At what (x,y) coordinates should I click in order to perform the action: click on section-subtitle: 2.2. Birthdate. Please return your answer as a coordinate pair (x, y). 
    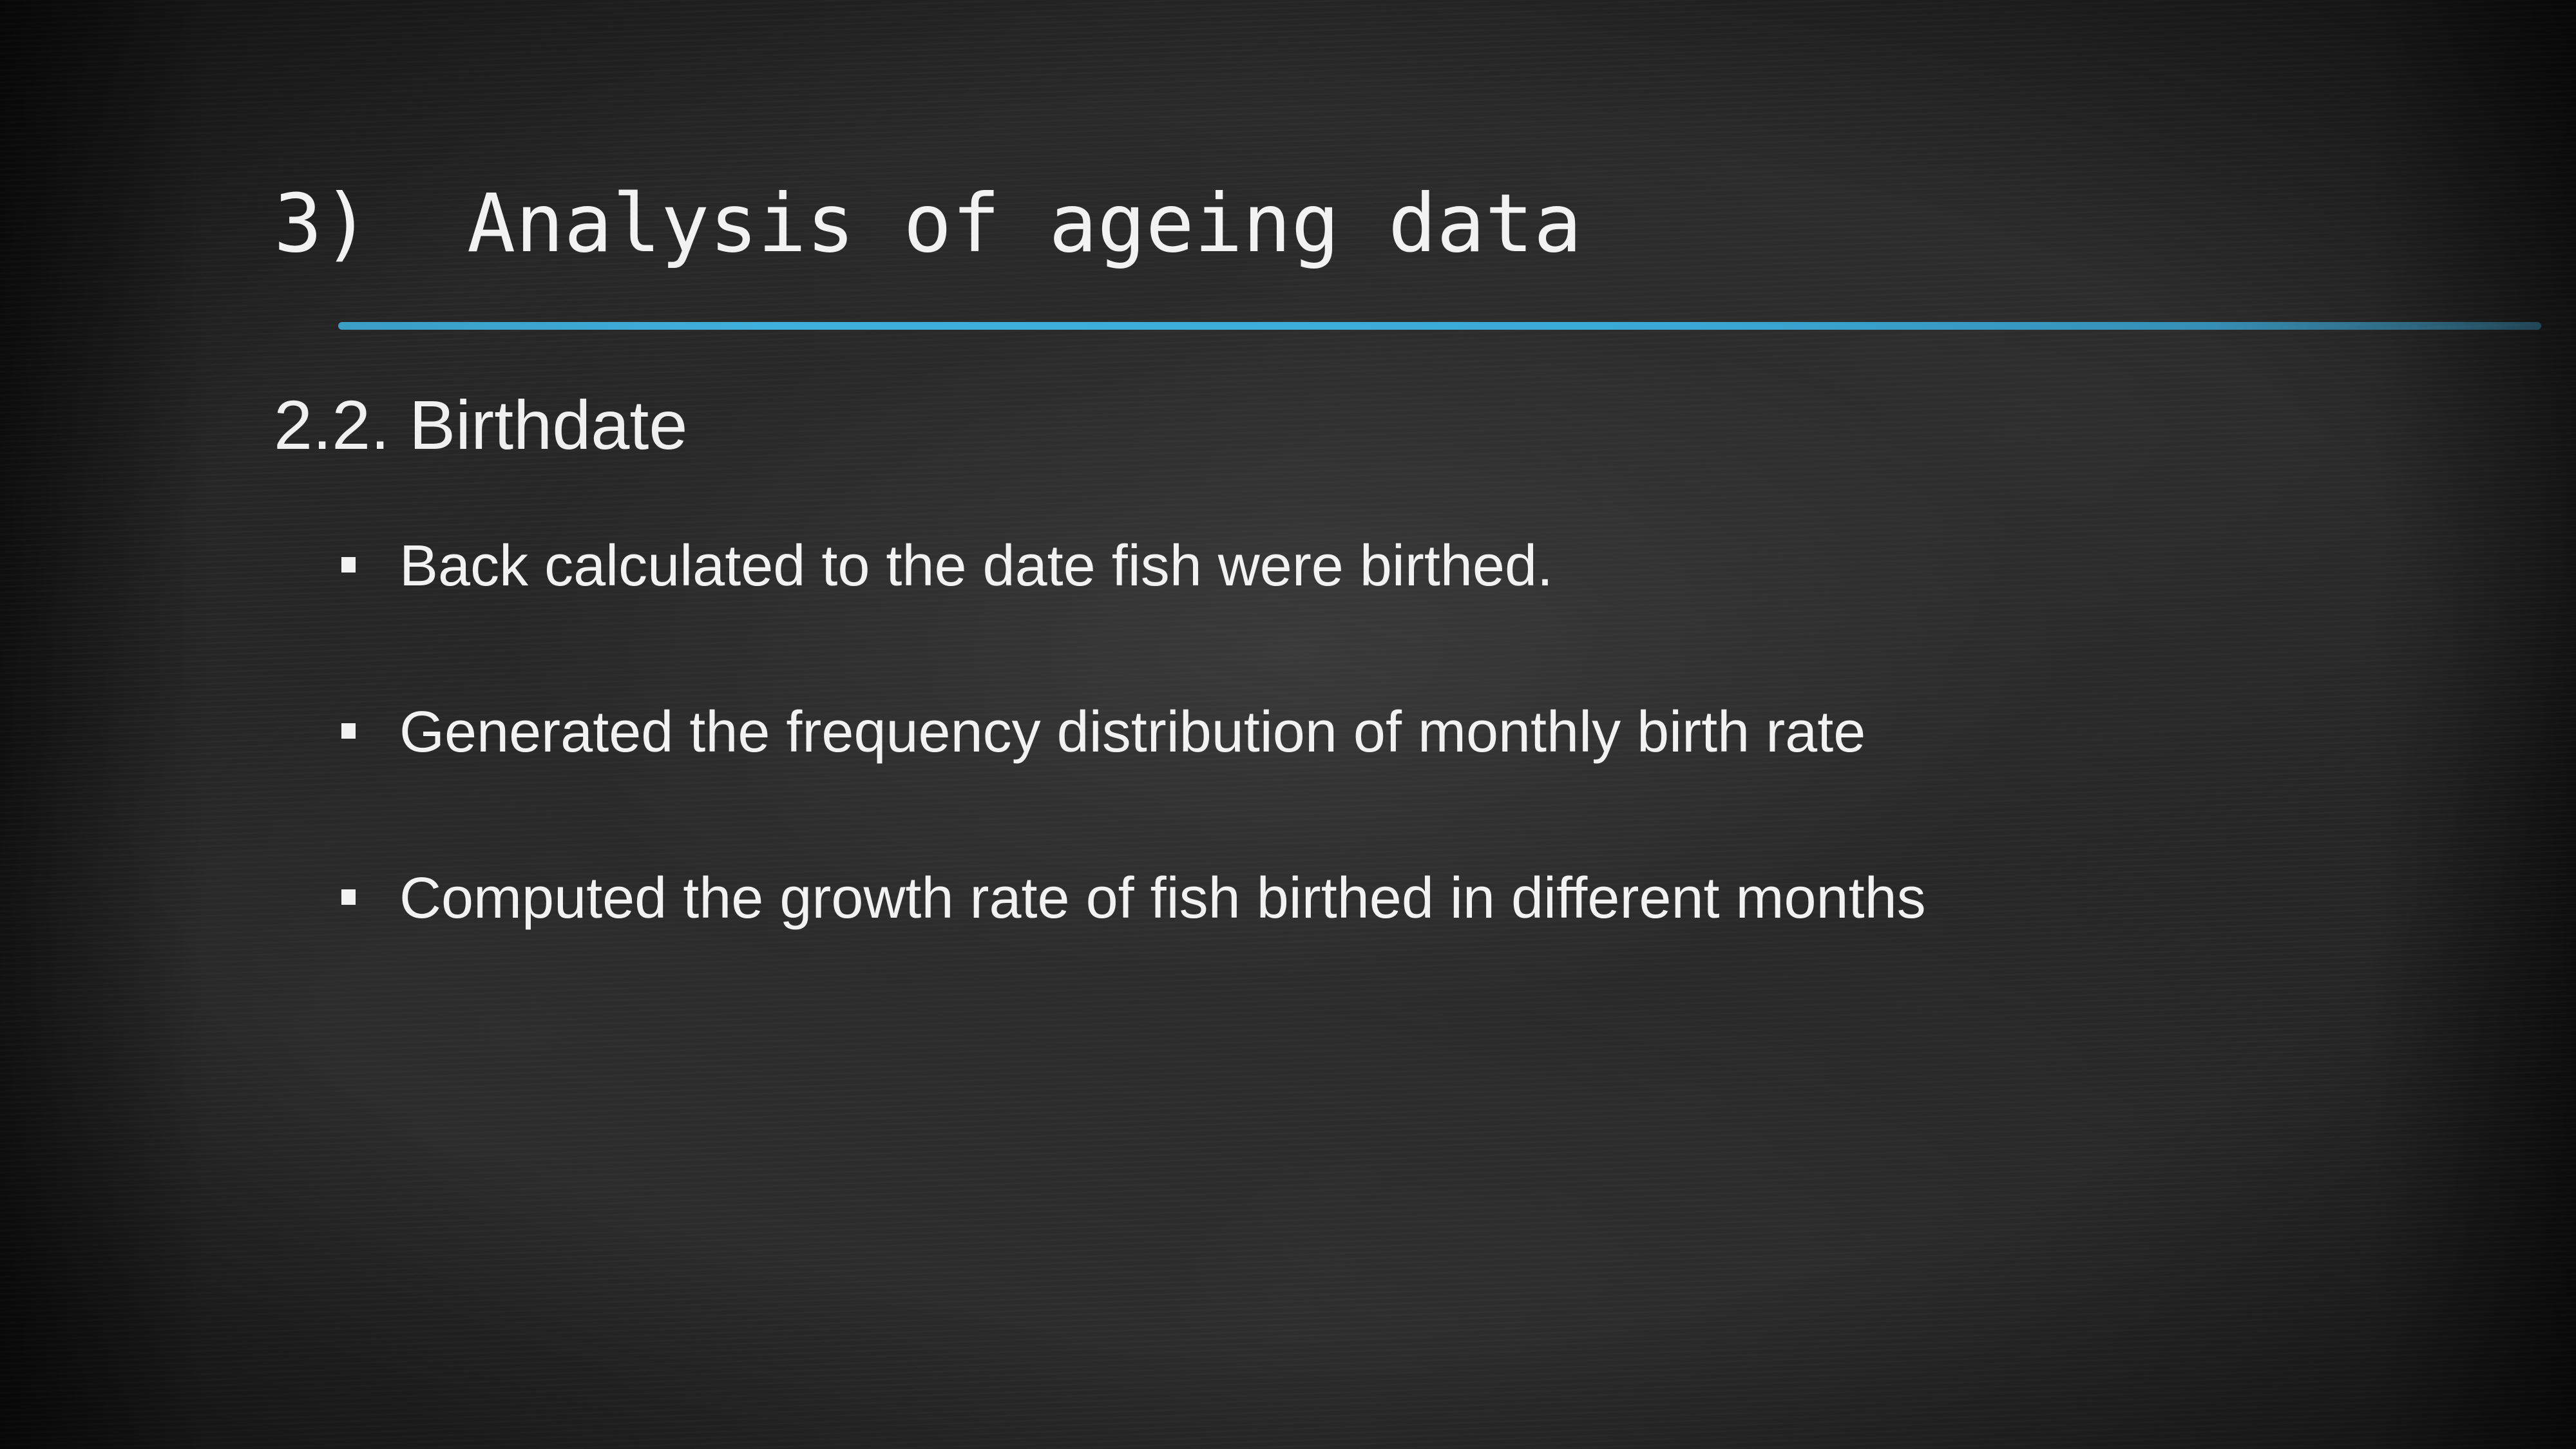
    Looking at the image, I should click on (481, 425).